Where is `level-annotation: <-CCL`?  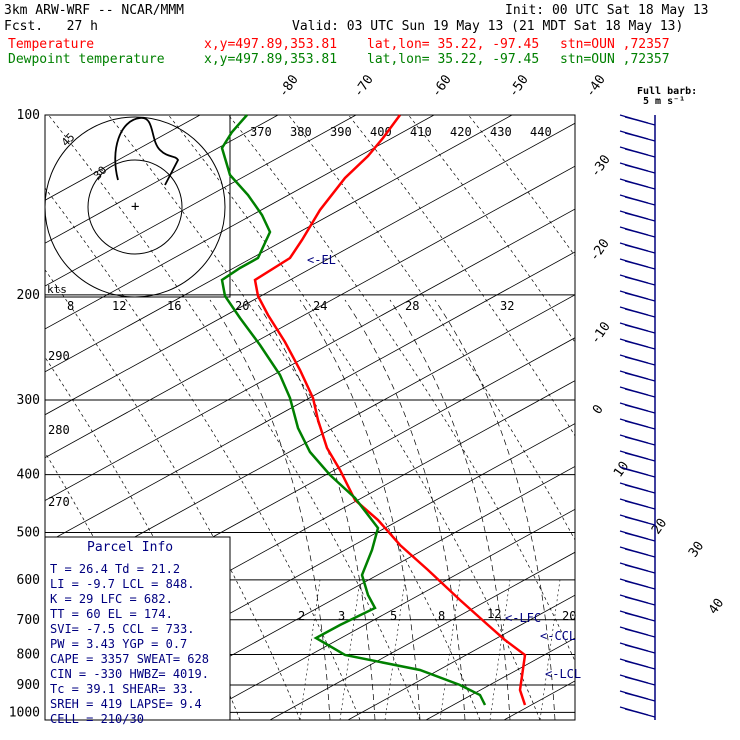
level-annotation: <-CCL is located at coordinates (558, 636).